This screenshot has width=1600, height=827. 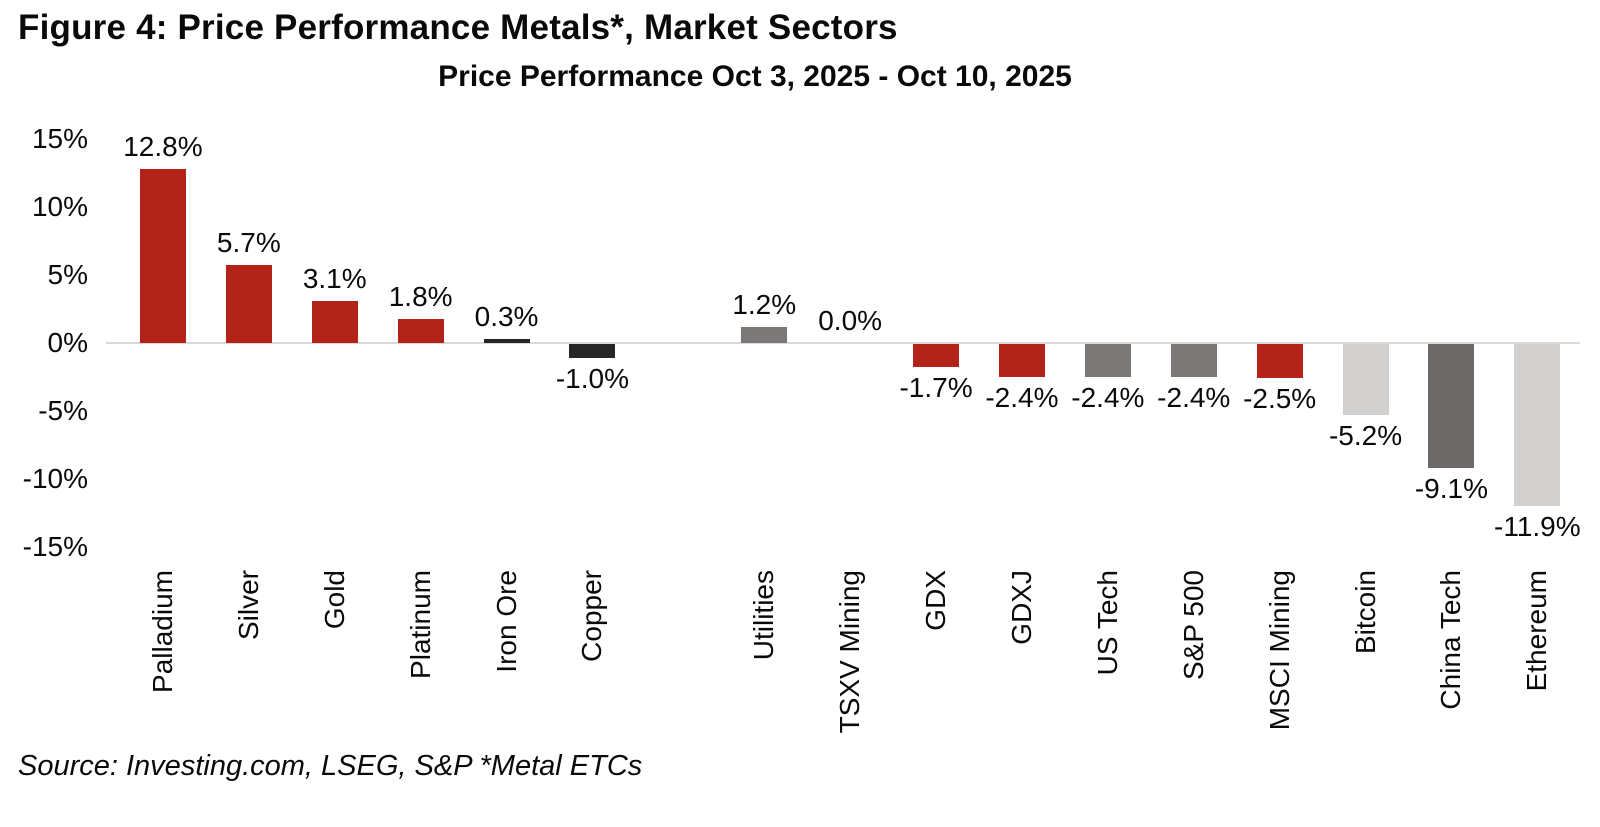 I want to click on x-label-cell-msci-mining: MSCI Mining, so click(x=1280, y=677).